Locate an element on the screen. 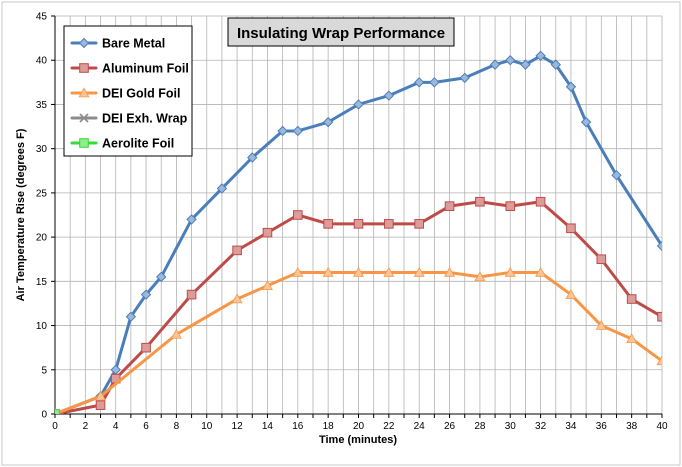  x-tick-label: 22 is located at coordinates (389, 426).